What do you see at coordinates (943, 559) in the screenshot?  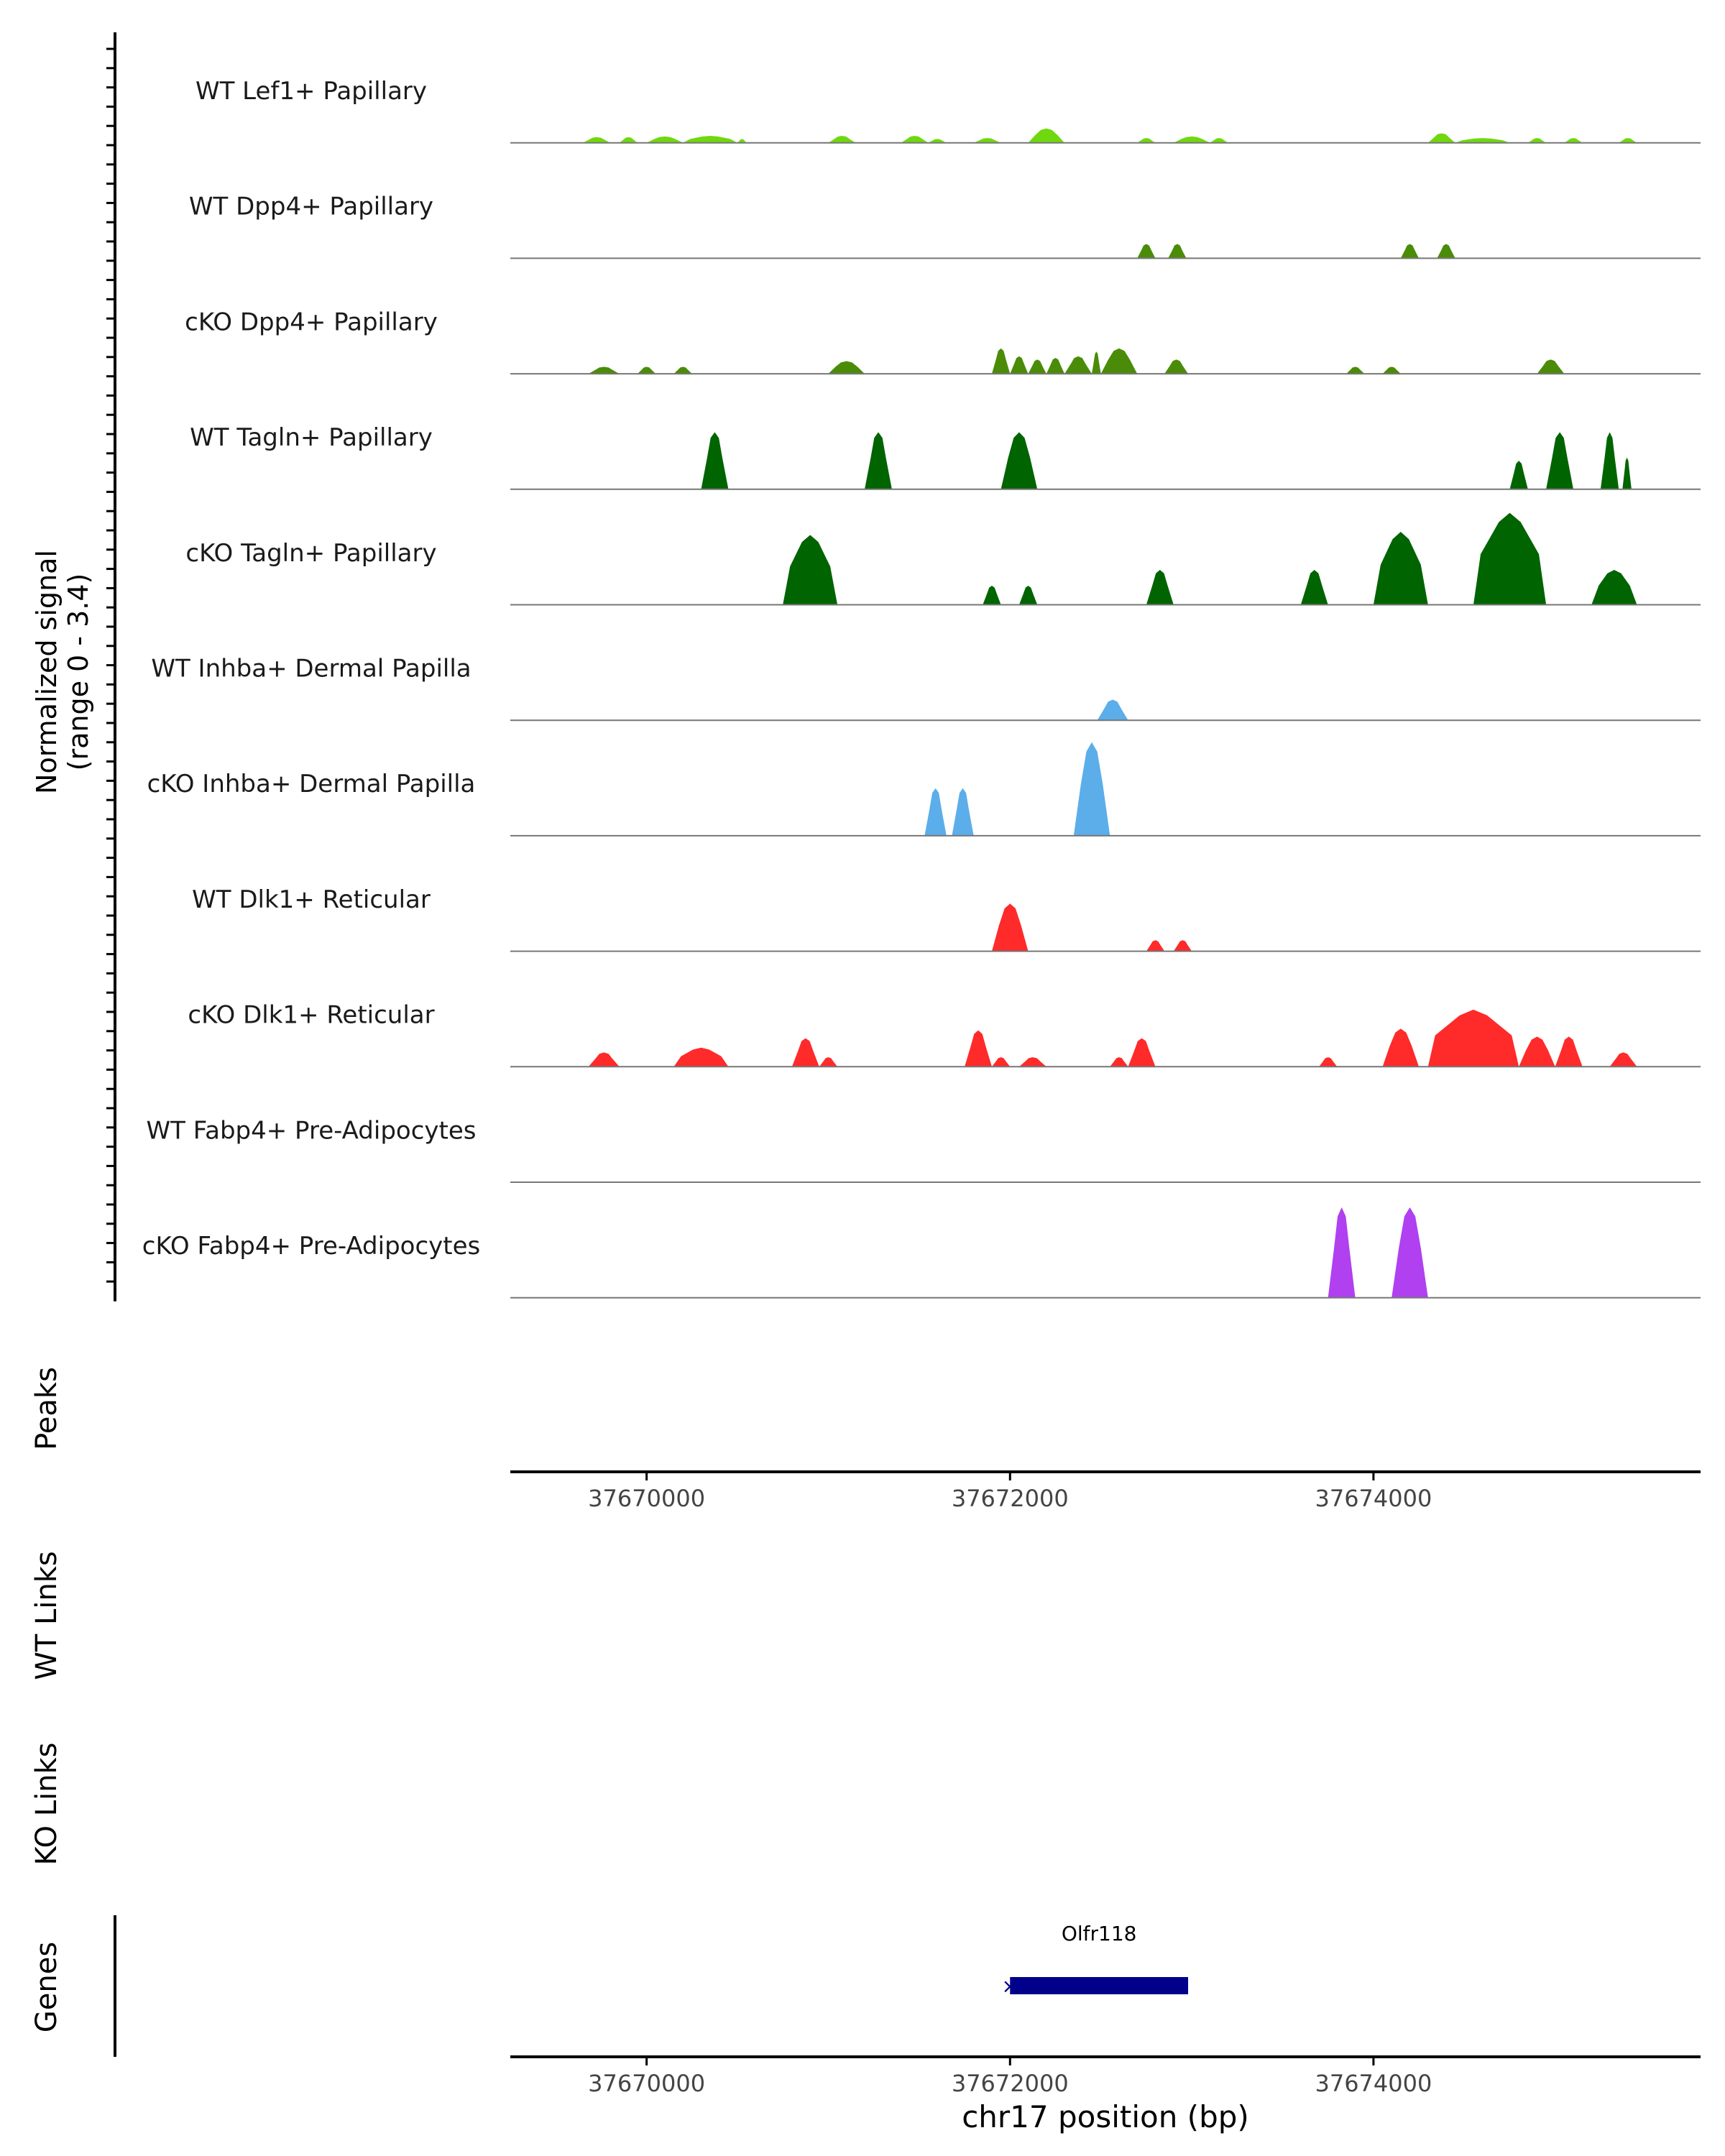 I see `coverage-track: cKO Tagln+ Papillary` at bounding box center [943, 559].